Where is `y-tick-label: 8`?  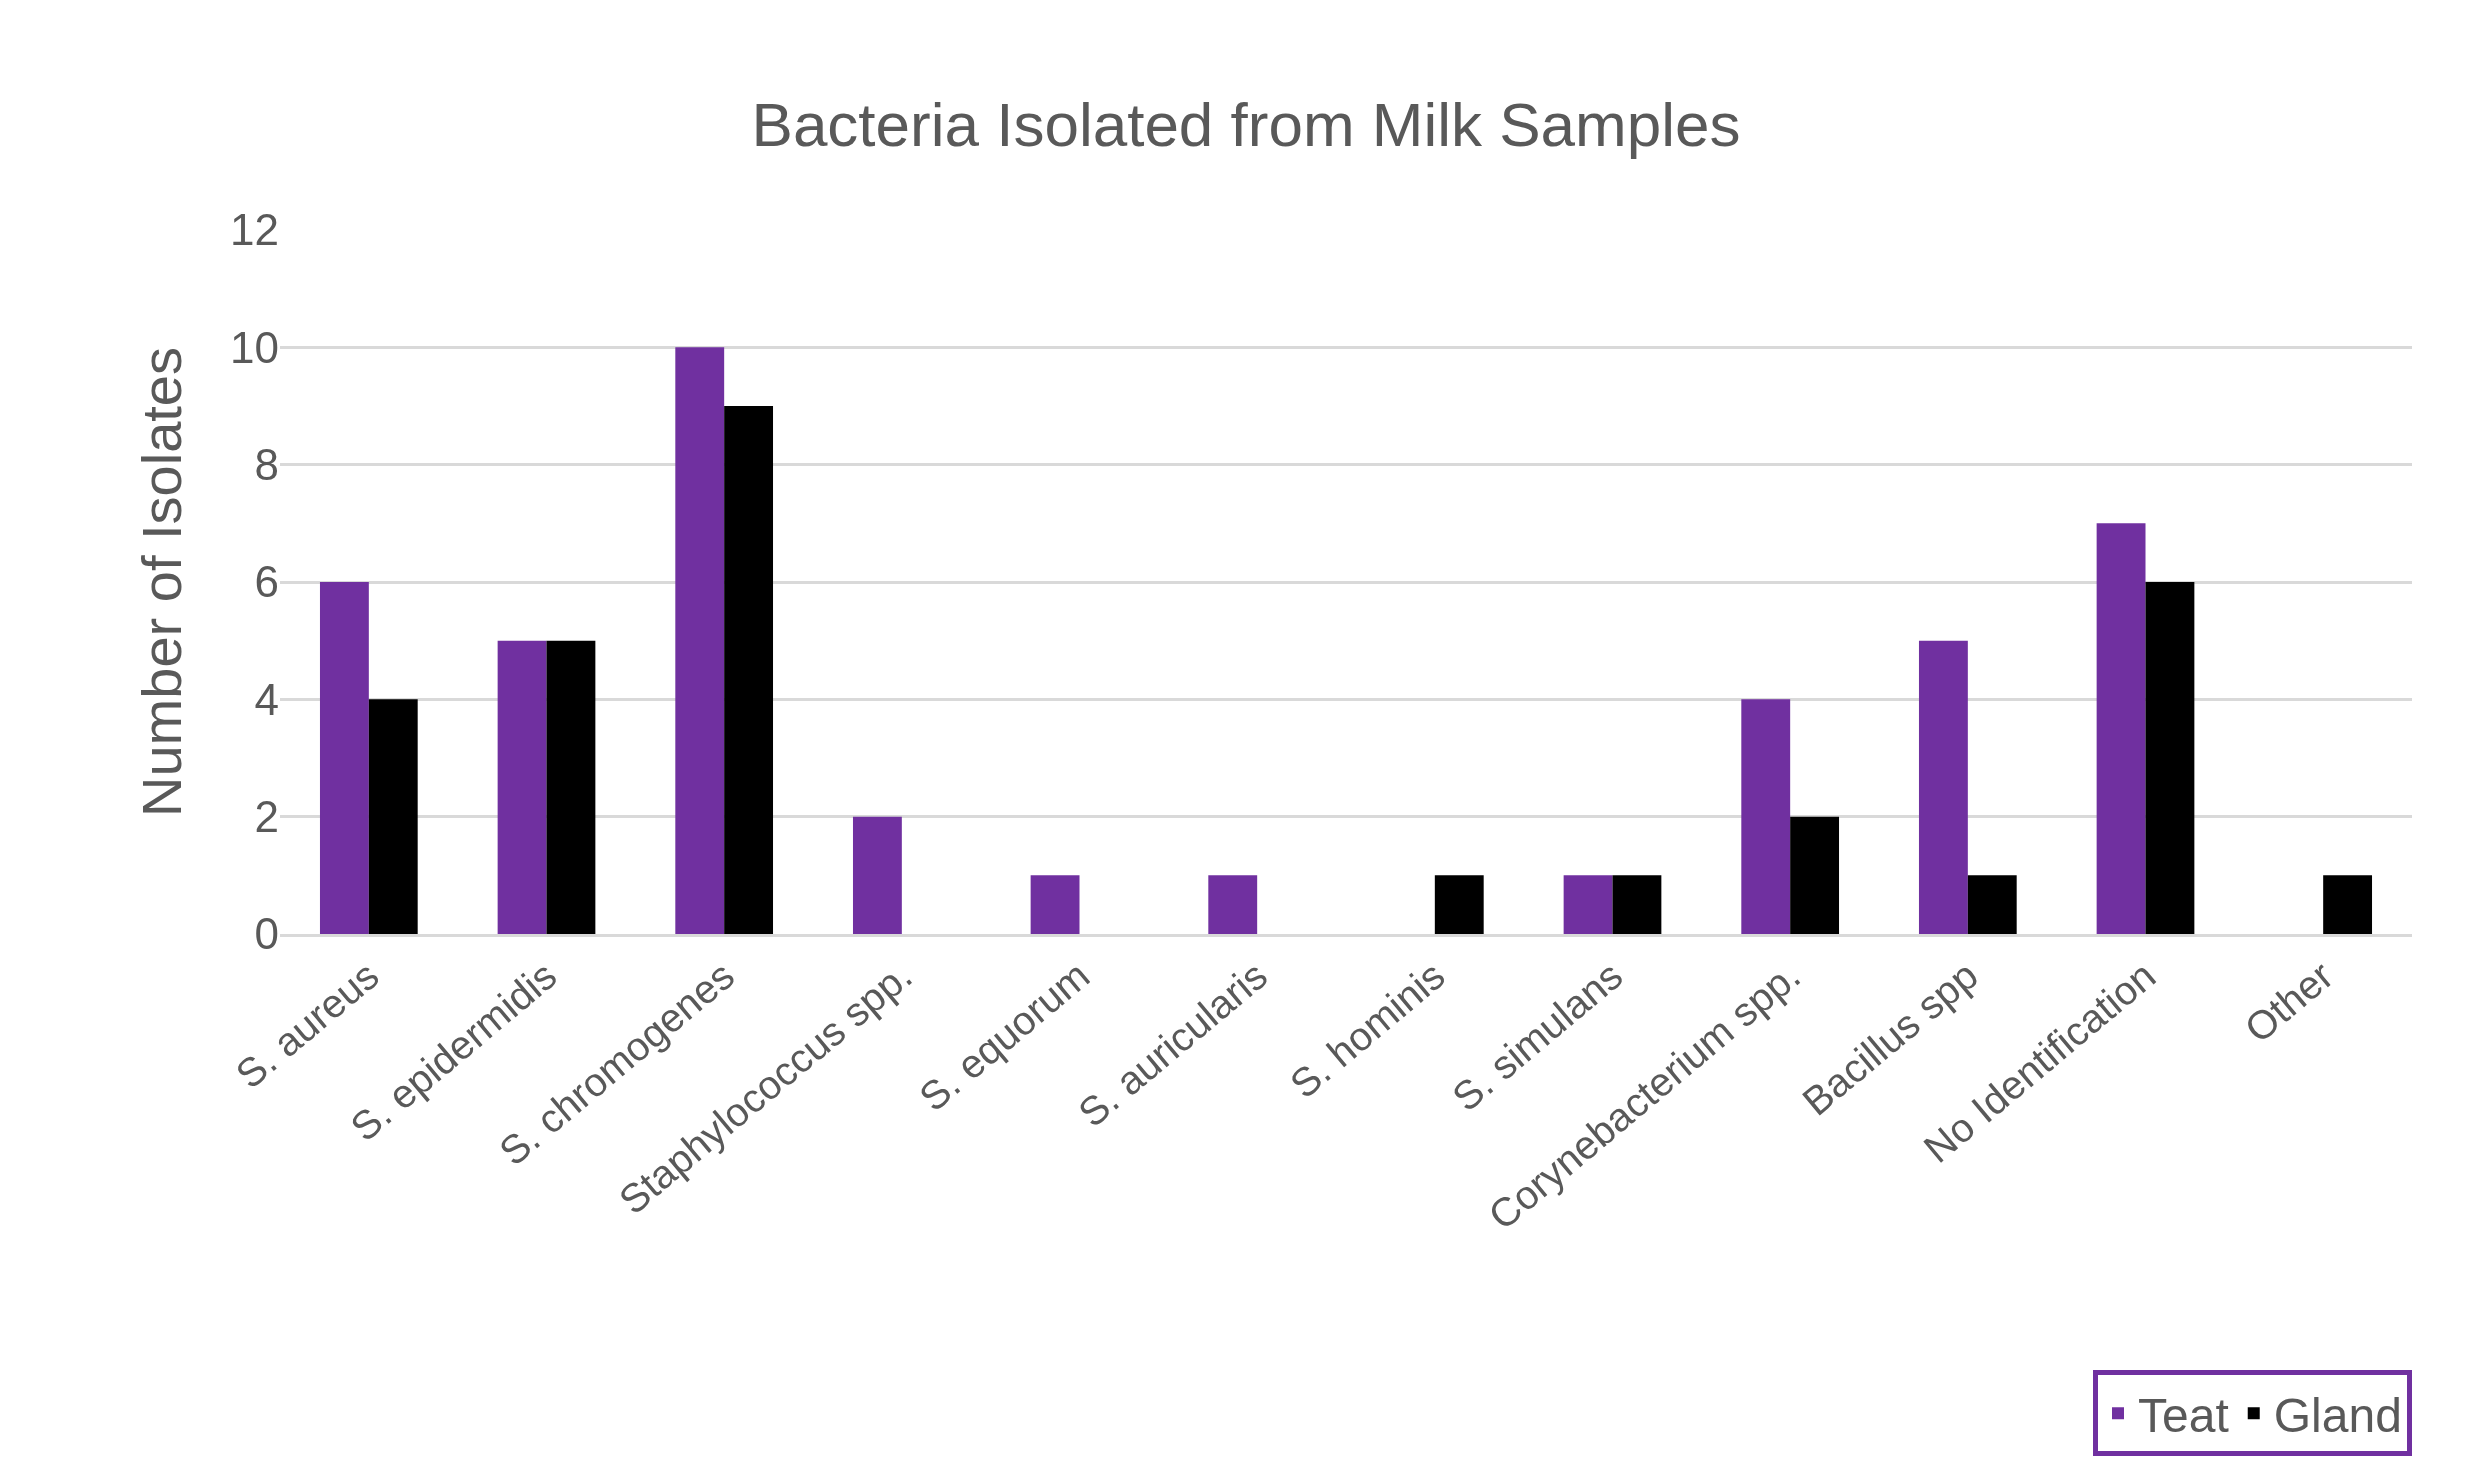
y-tick-label: 8 is located at coordinates (266, 465).